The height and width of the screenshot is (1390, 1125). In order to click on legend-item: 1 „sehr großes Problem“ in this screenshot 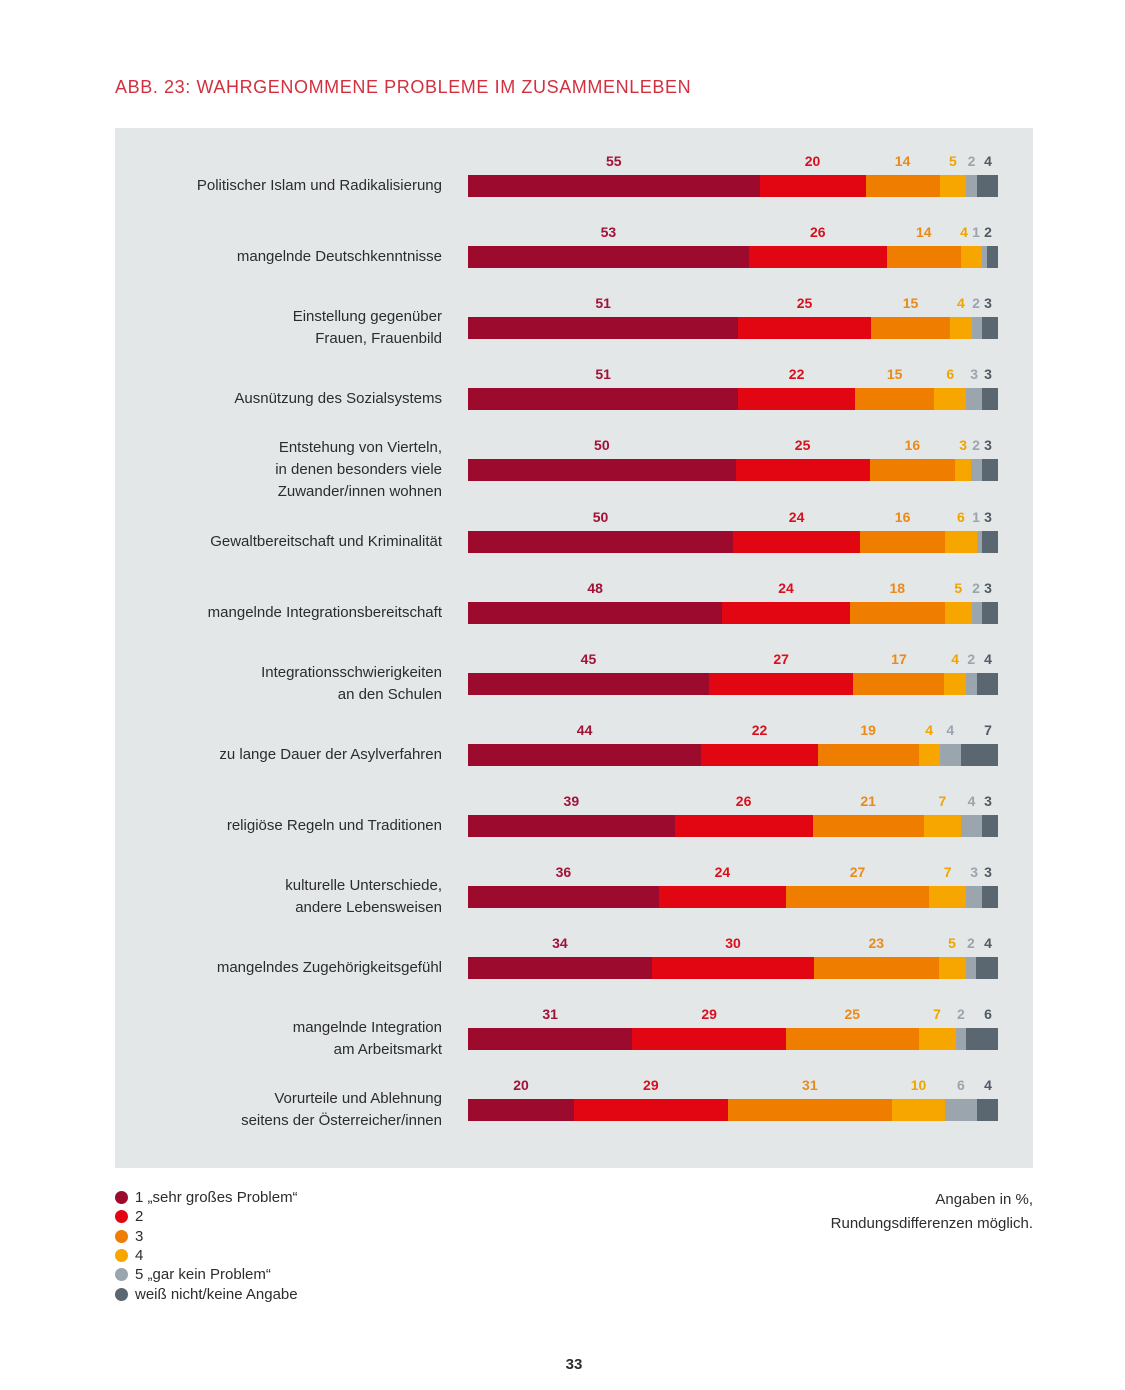, I will do `click(206, 1197)`.